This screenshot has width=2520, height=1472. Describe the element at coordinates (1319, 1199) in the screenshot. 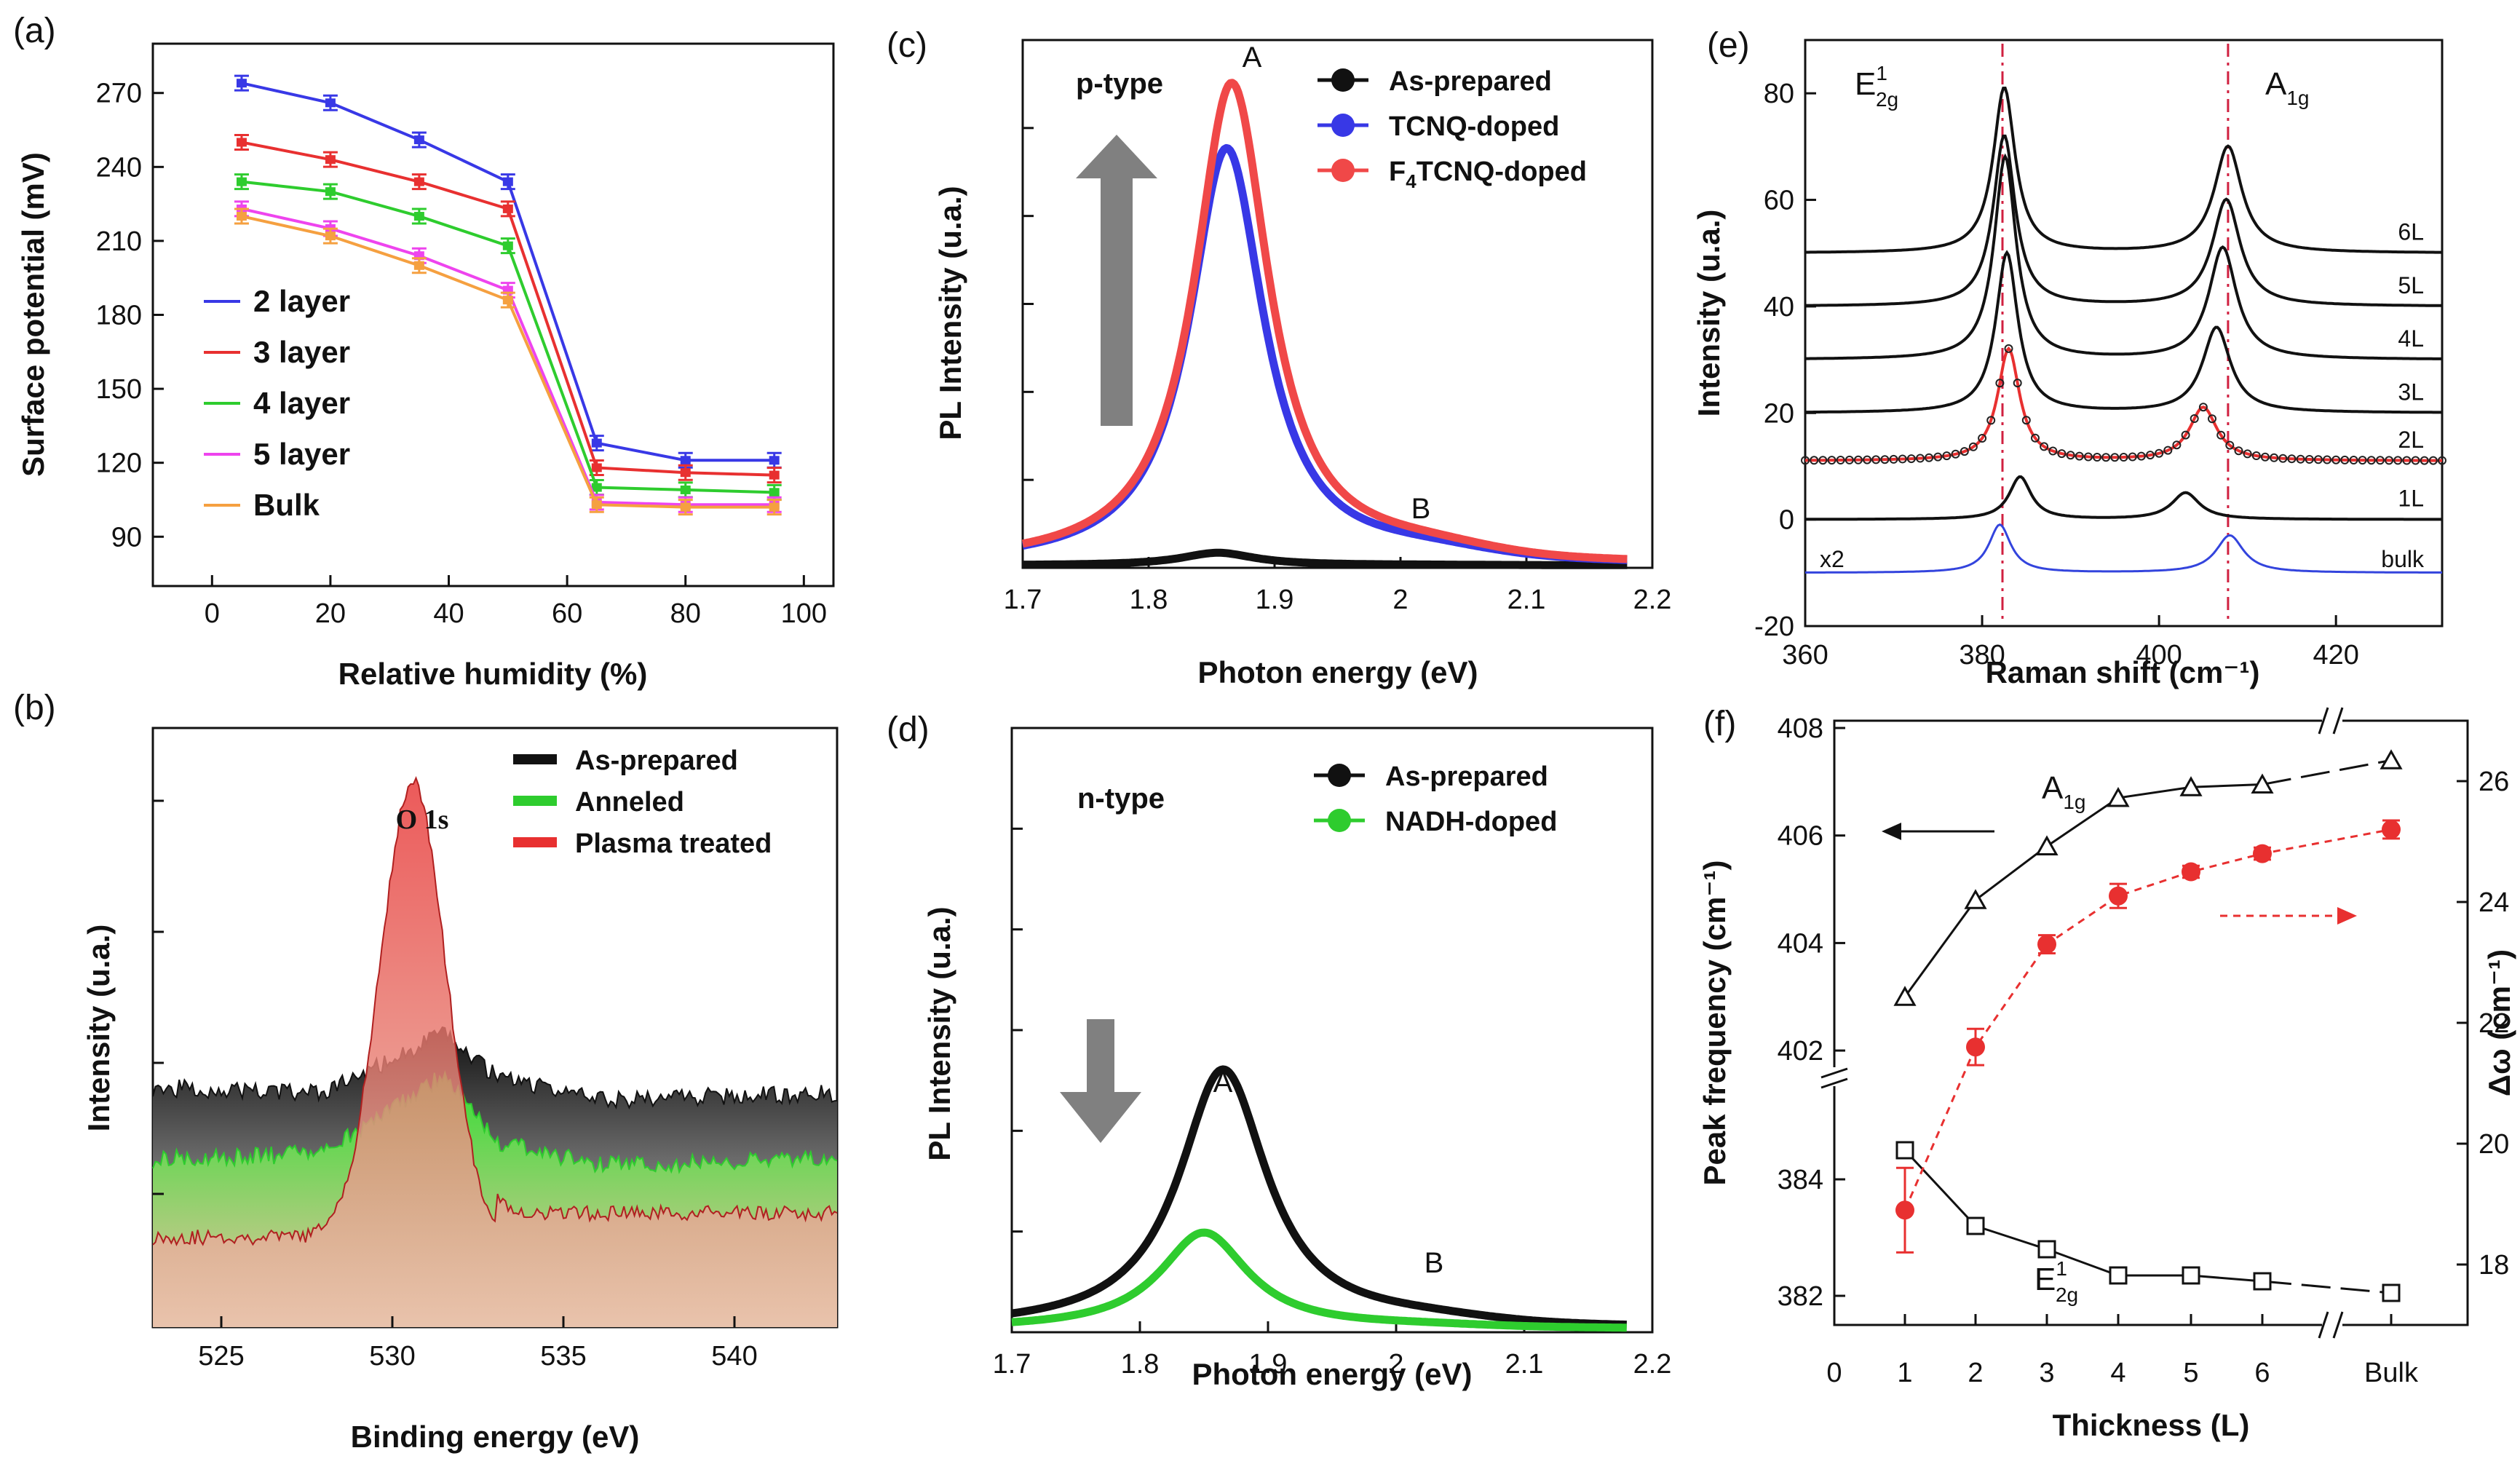

I see `series-d` at that location.